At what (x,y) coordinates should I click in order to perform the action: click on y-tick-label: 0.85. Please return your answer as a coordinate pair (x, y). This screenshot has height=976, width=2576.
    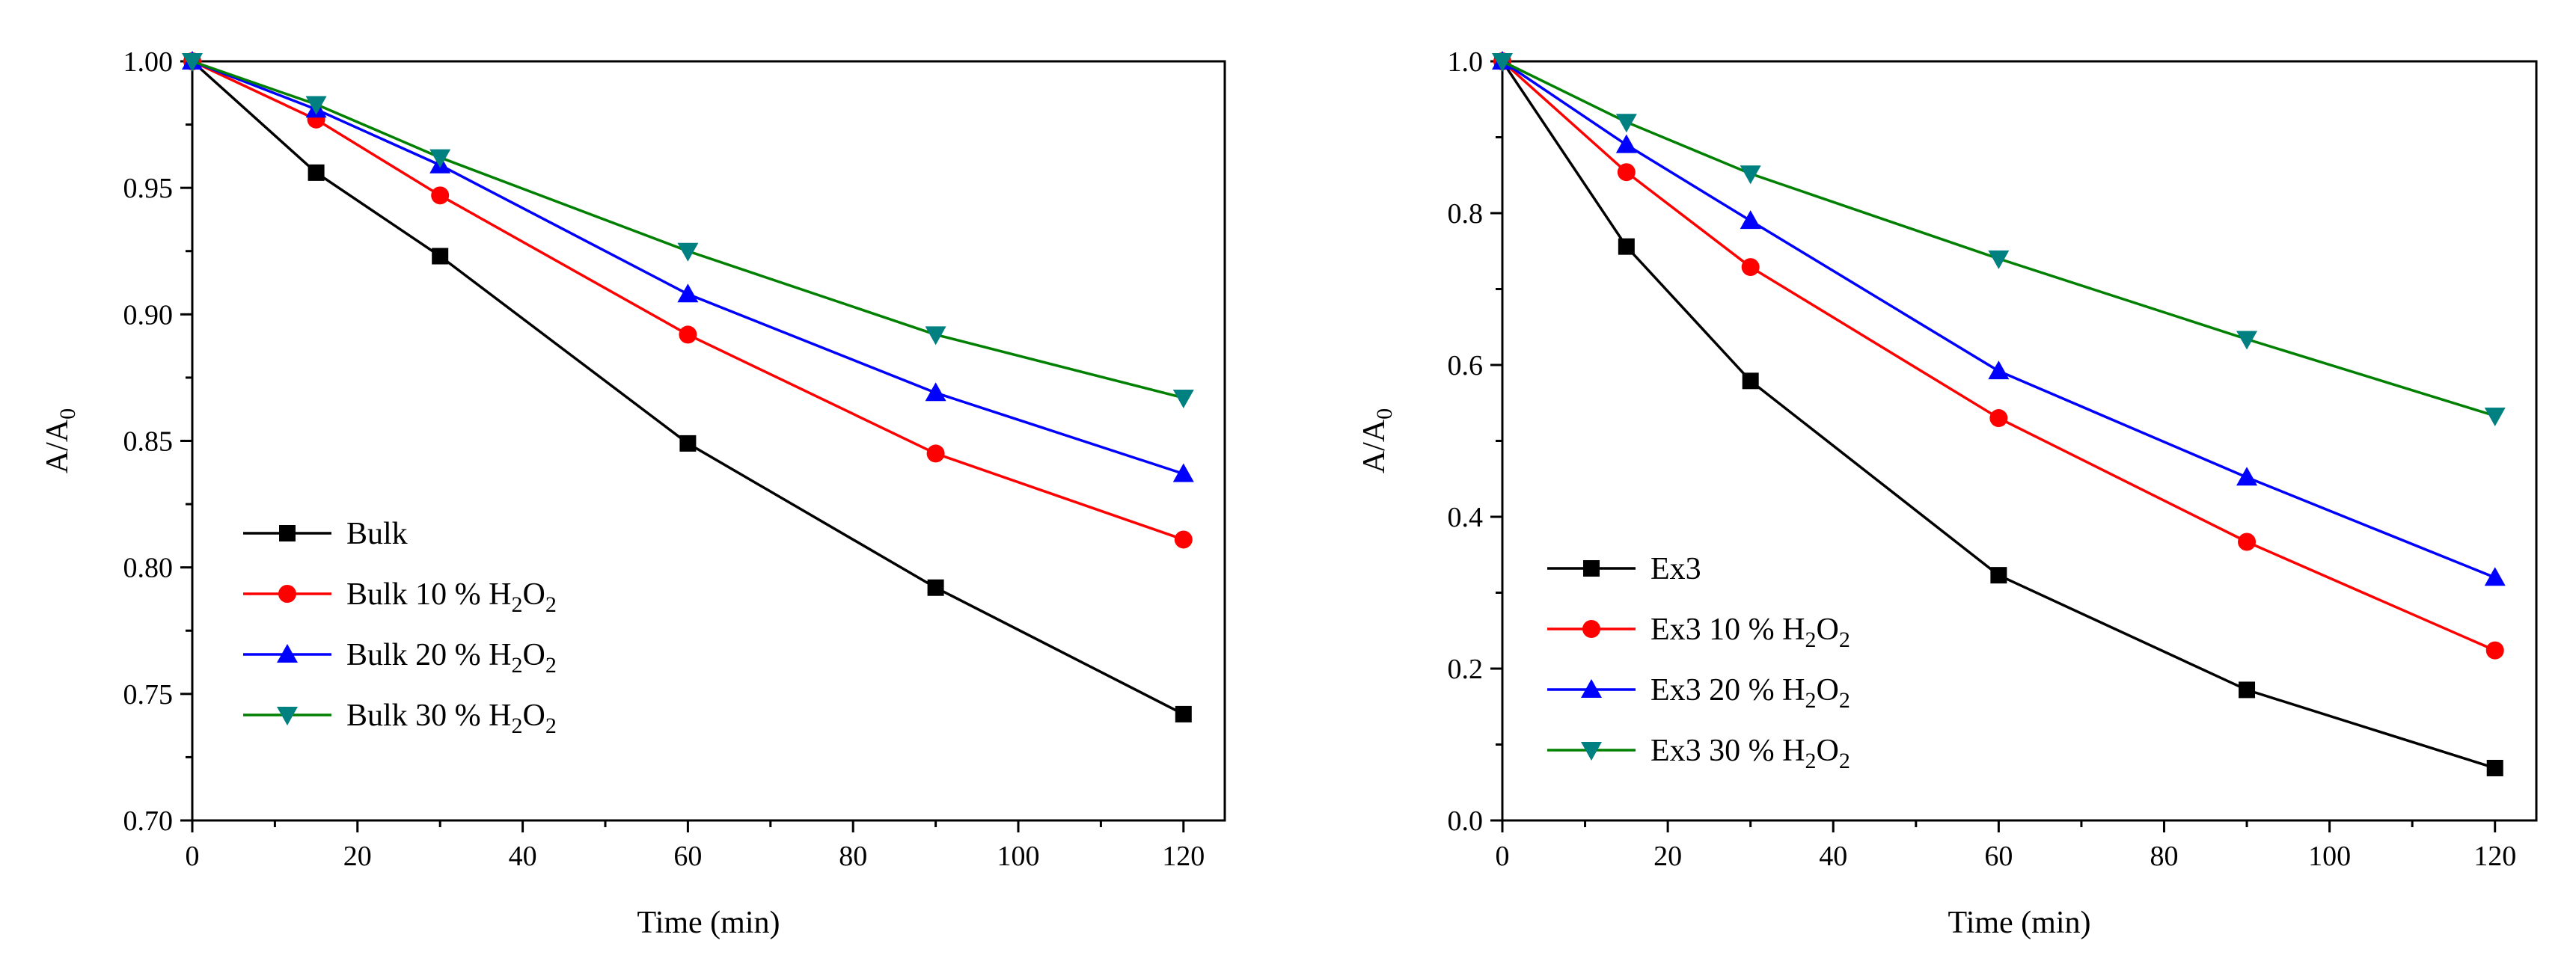
    Looking at the image, I should click on (148, 442).